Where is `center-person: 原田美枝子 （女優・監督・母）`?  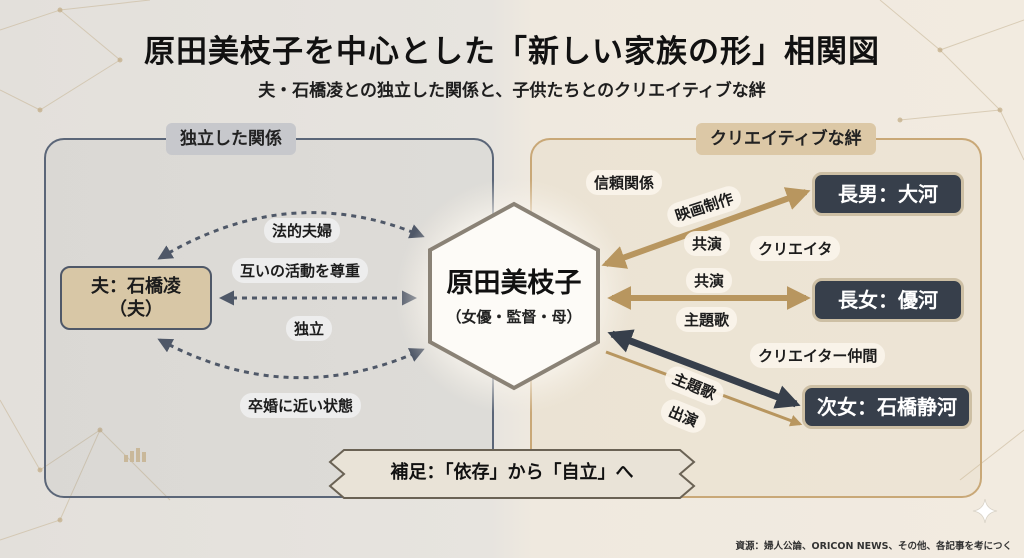
center-person: 原田美枝子 （女優・監督・母） is located at coordinates (514, 297).